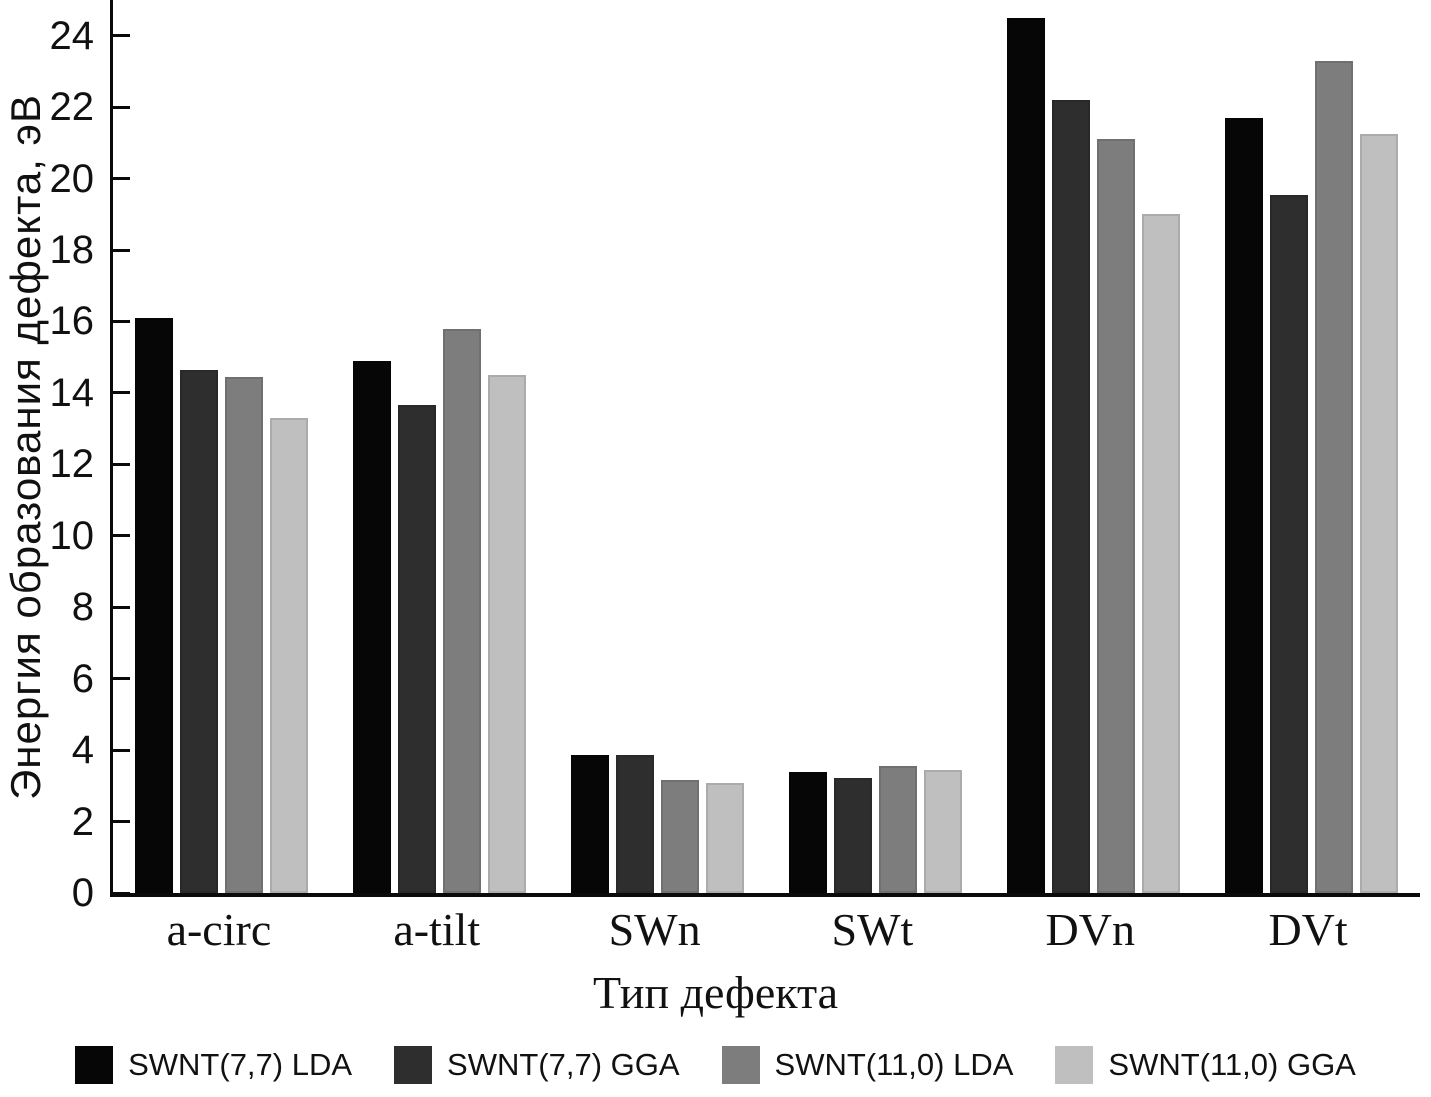 The height and width of the screenshot is (1097, 1431). Describe the element at coordinates (417, 649) in the screenshot. I see `bar-a-tilt-swnt-7-7-gga` at that location.